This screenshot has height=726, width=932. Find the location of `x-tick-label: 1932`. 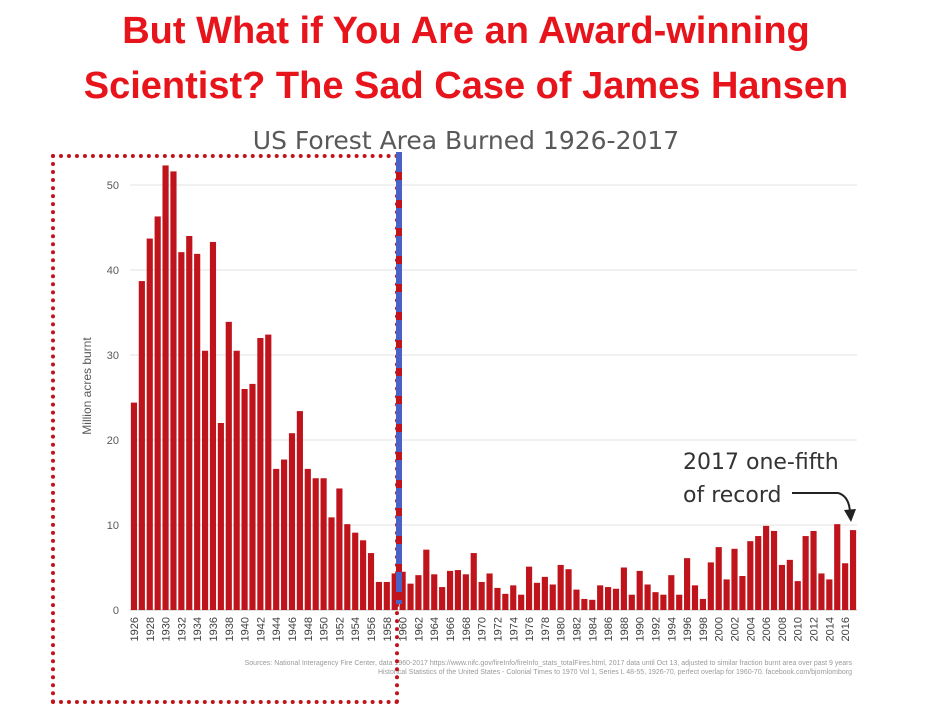

x-tick-label: 1932 is located at coordinates (182, 629).